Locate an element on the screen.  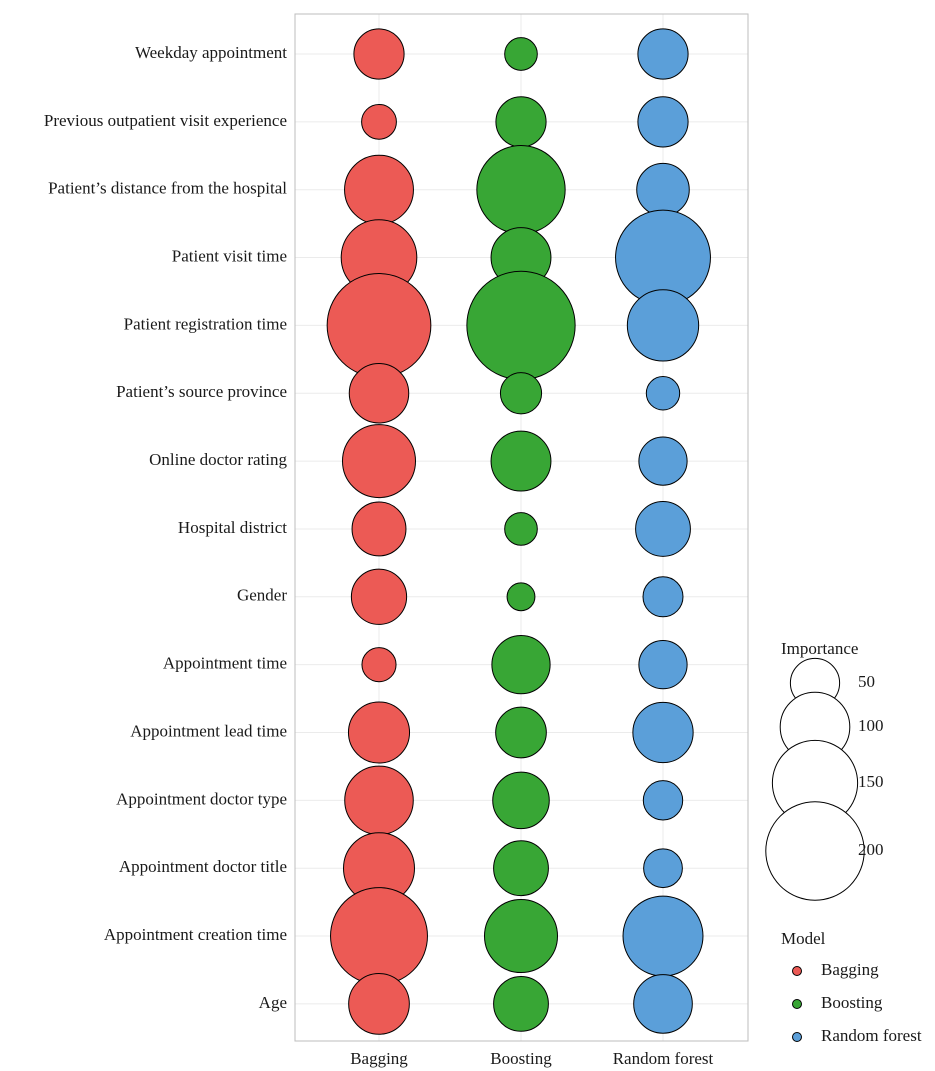
y-label-patient-registration-time: Patient registration time is located at coordinates (205, 323).